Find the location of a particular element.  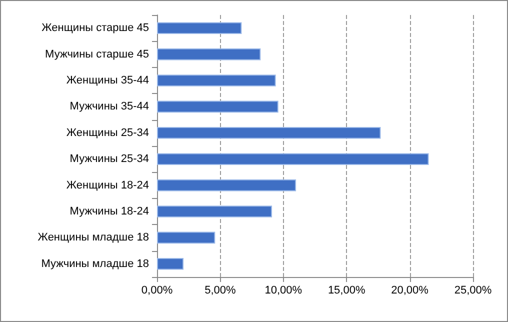

x-tick-label: 15,00% is located at coordinates (347, 290).